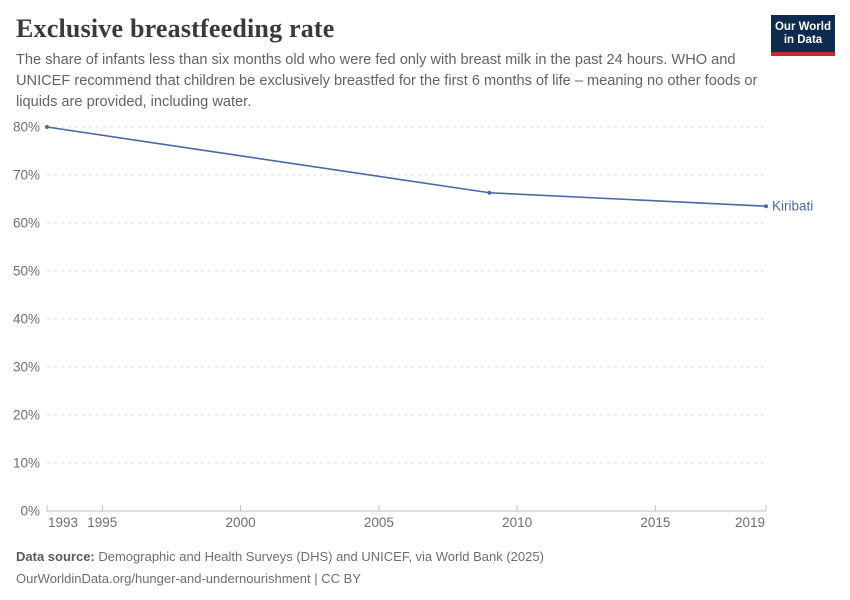  What do you see at coordinates (30, 511) in the screenshot?
I see `y-tick-label: 0%` at bounding box center [30, 511].